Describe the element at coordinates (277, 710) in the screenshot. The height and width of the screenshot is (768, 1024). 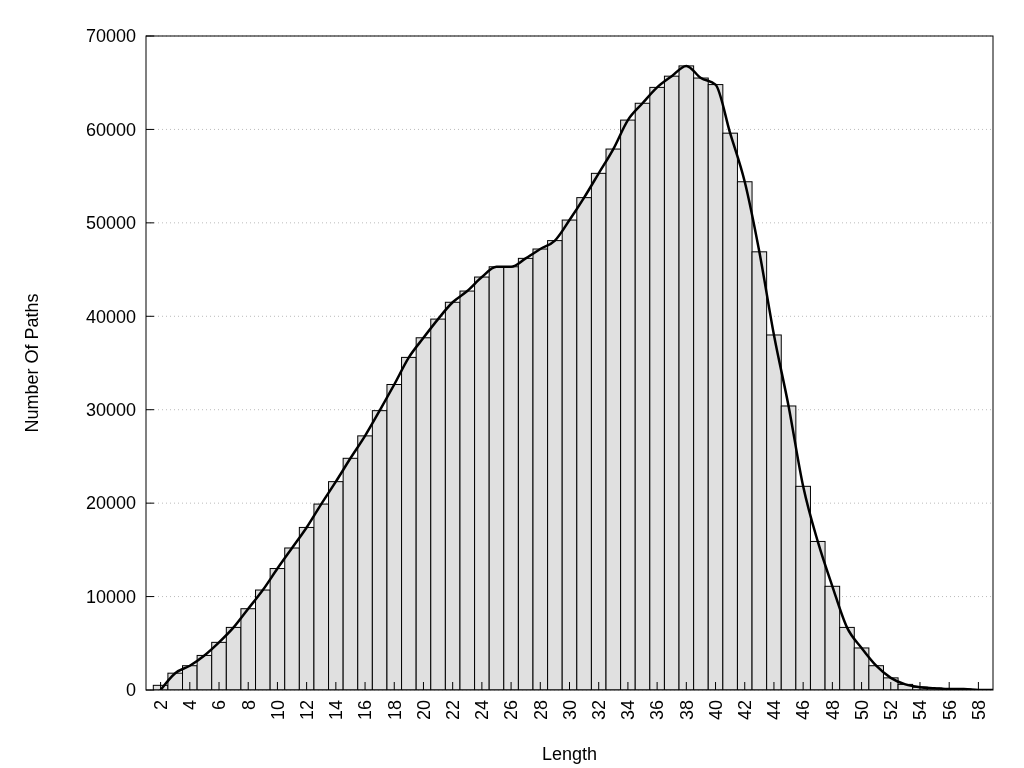
I see `x-tick-label: 10` at that location.